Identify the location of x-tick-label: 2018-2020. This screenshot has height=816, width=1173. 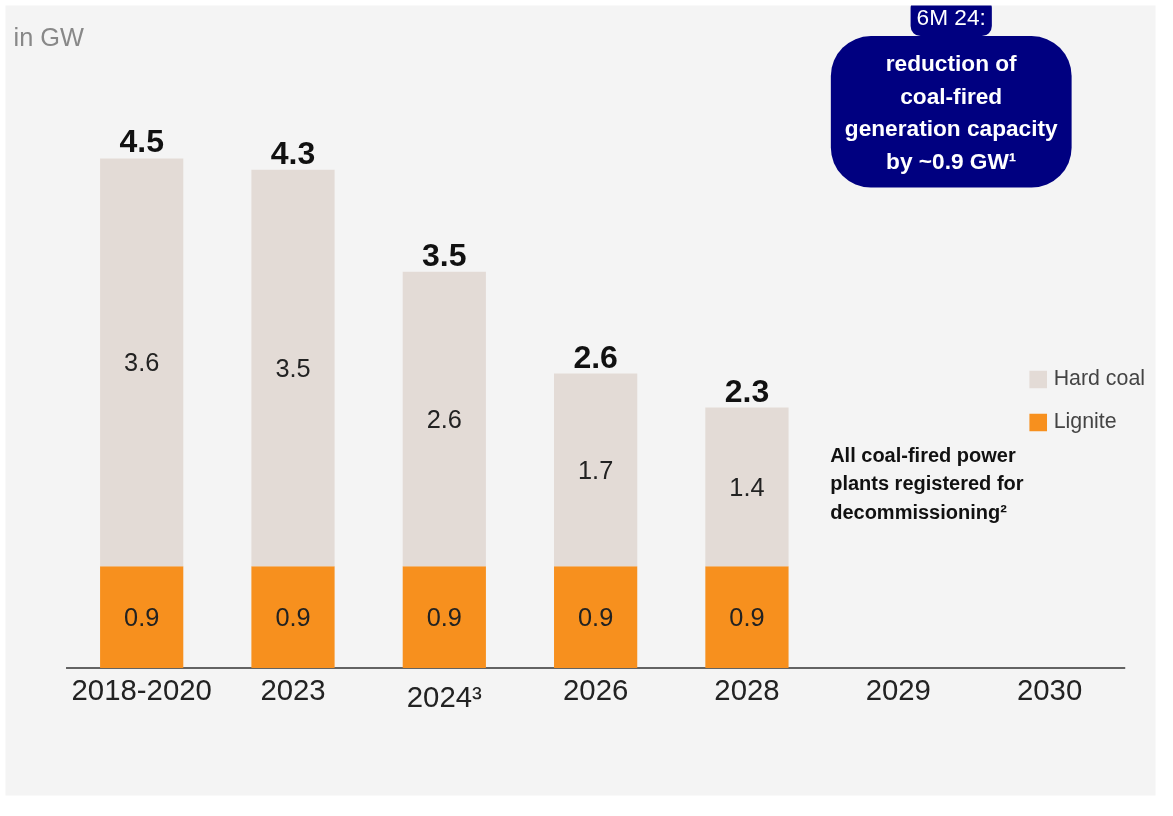
(141, 690).